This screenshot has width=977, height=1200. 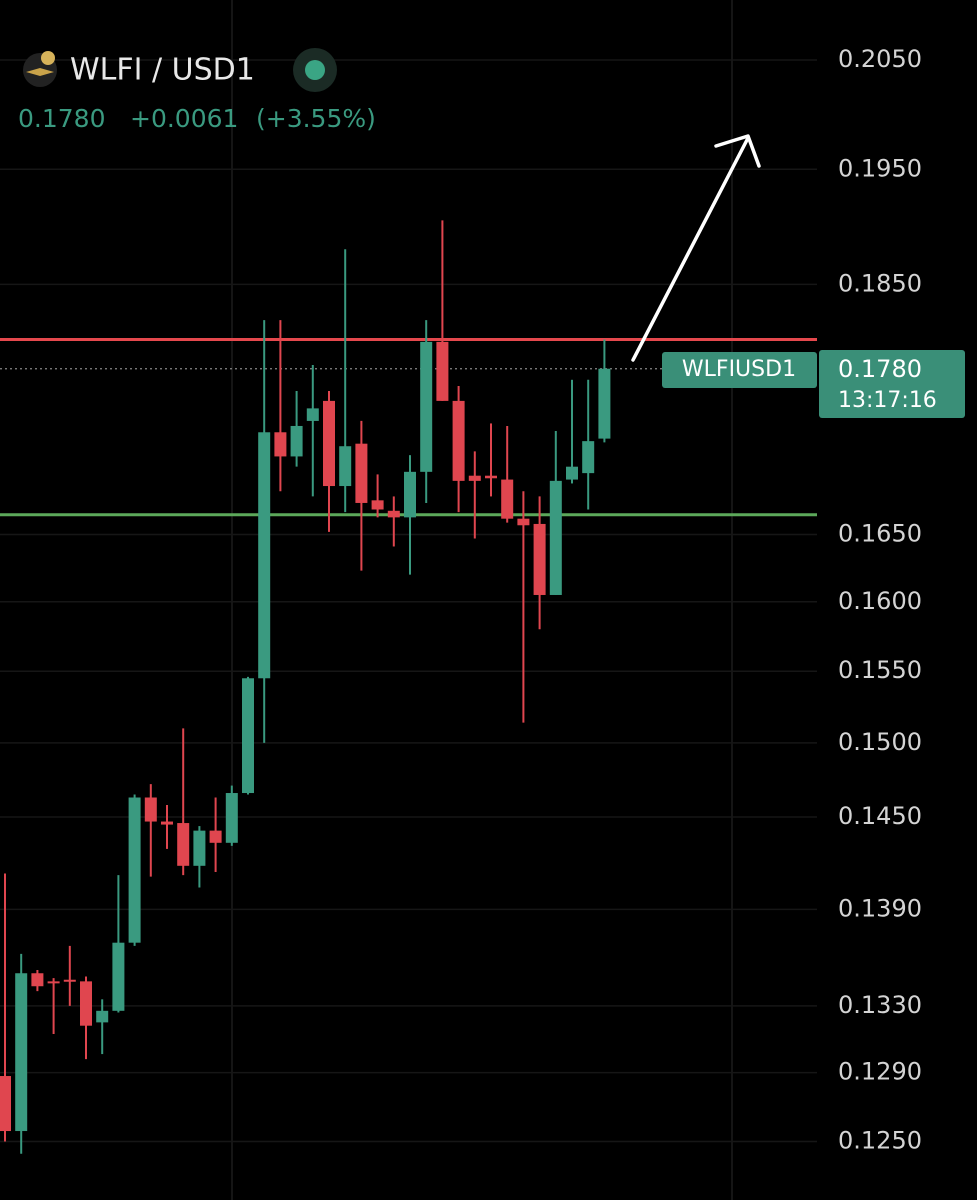 What do you see at coordinates (880, 908) in the screenshot?
I see `y-tick-label: 0.1390` at bounding box center [880, 908].